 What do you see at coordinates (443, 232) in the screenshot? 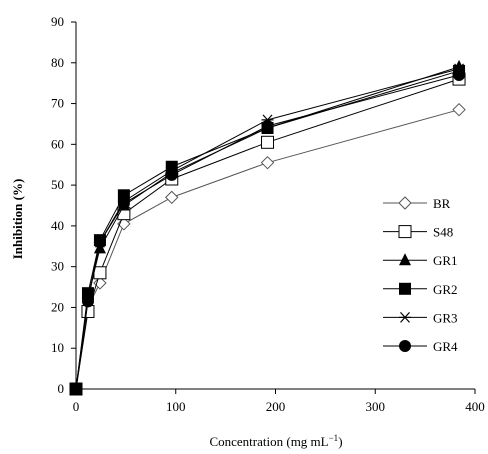
I see `legend-label: S48` at bounding box center [443, 232].